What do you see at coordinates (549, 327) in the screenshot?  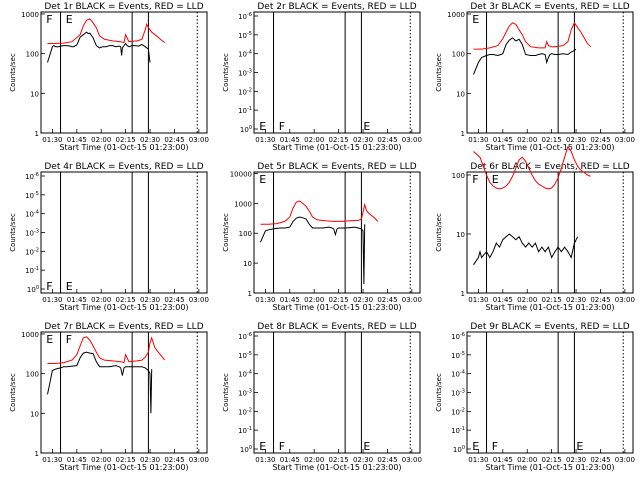 I see `plot-title: Det 9r BLACK = Events, RED = LLD` at bounding box center [549, 327].